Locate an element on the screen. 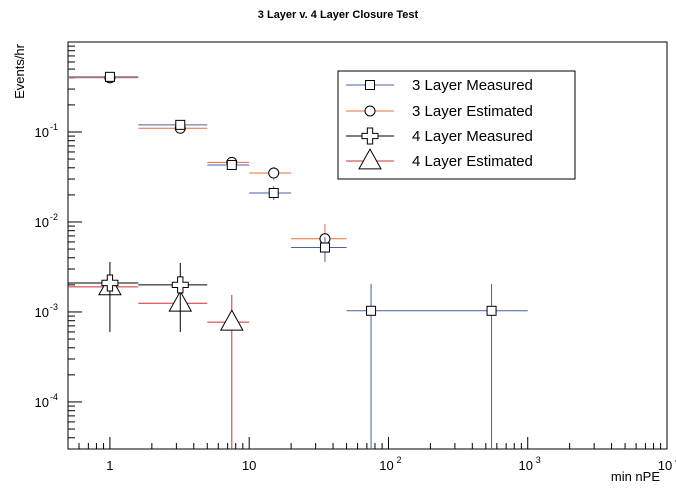  y-tick-exponent: -3 is located at coordinates (54, 307).